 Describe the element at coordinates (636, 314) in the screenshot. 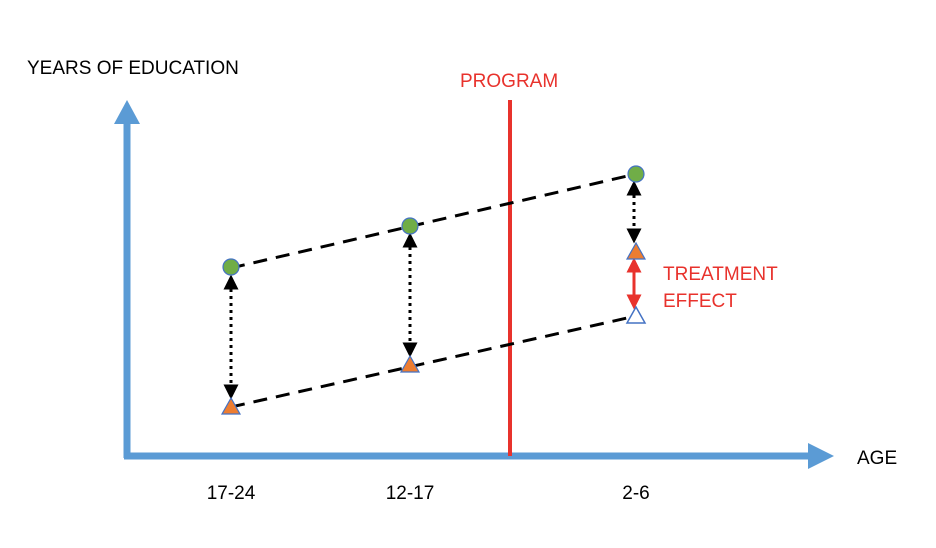

I see `hollow-triangle-marker` at that location.